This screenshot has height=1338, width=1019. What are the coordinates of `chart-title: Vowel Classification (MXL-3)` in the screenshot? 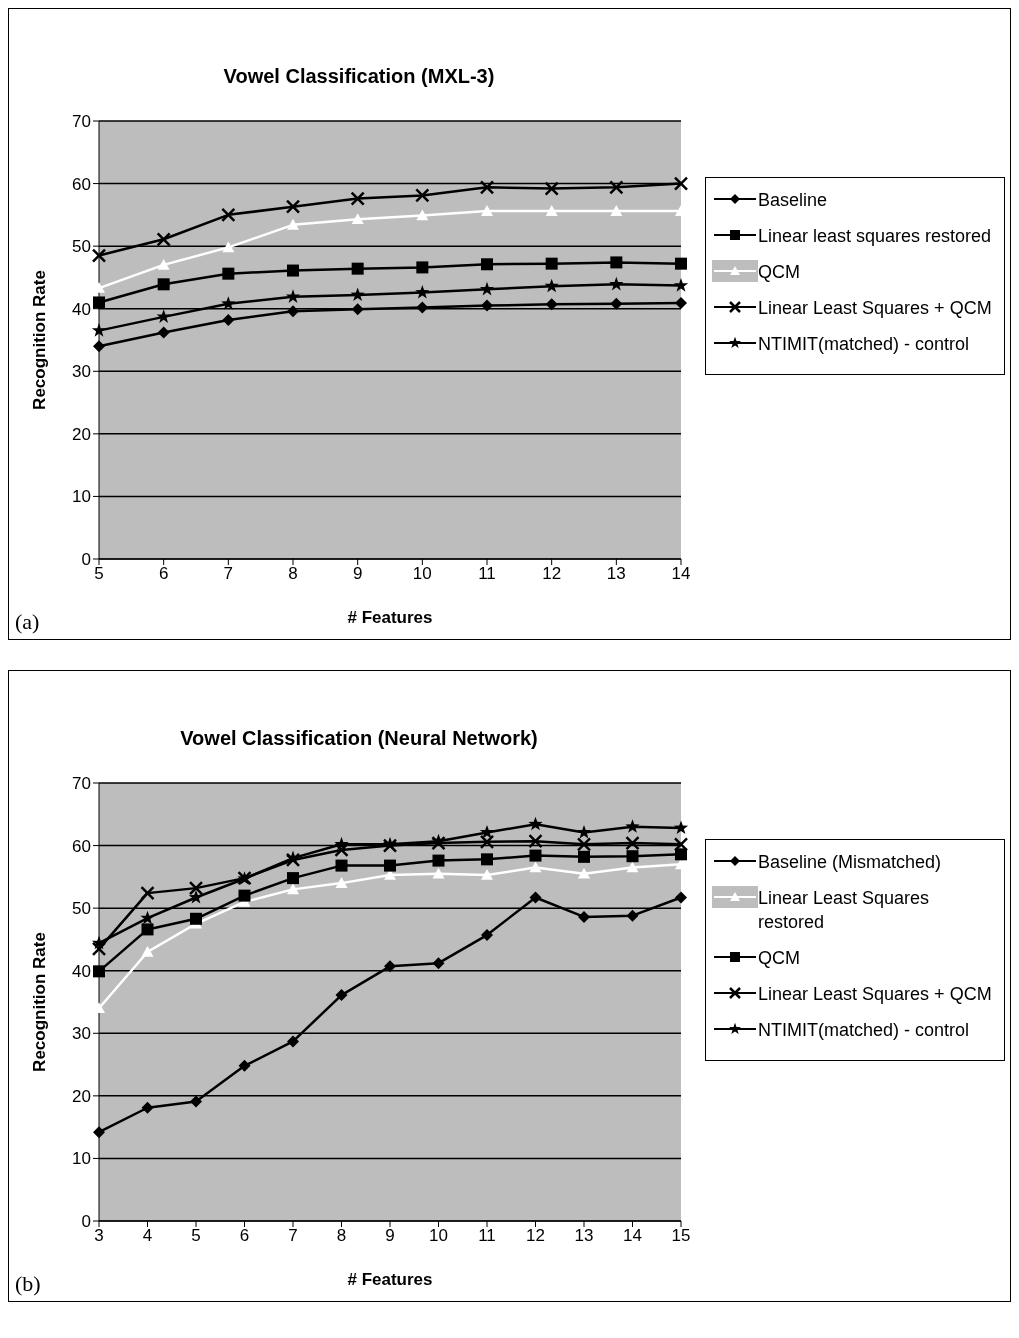 It's located at (359, 76).